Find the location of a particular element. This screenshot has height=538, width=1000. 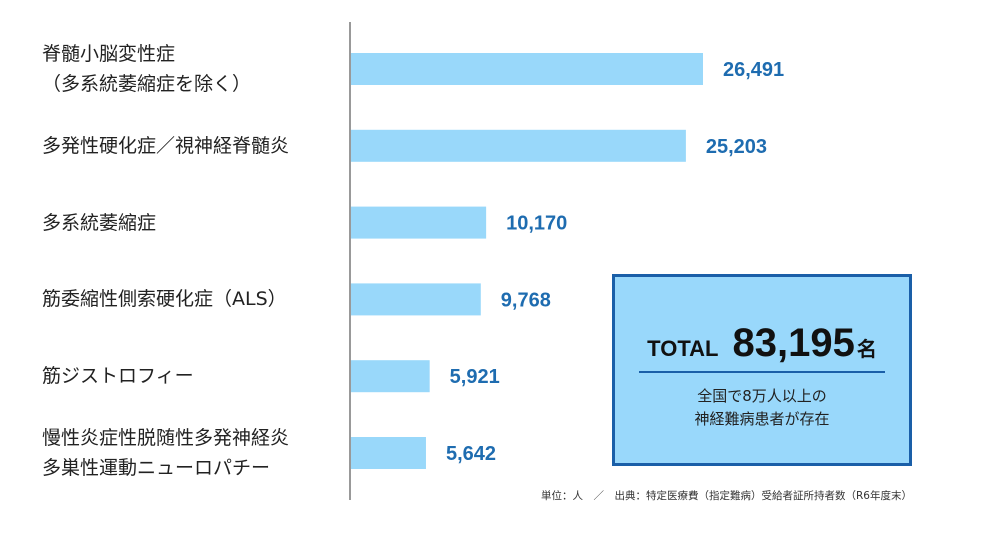

category-label-line: 多系統萎縮症 is located at coordinates (99, 222).